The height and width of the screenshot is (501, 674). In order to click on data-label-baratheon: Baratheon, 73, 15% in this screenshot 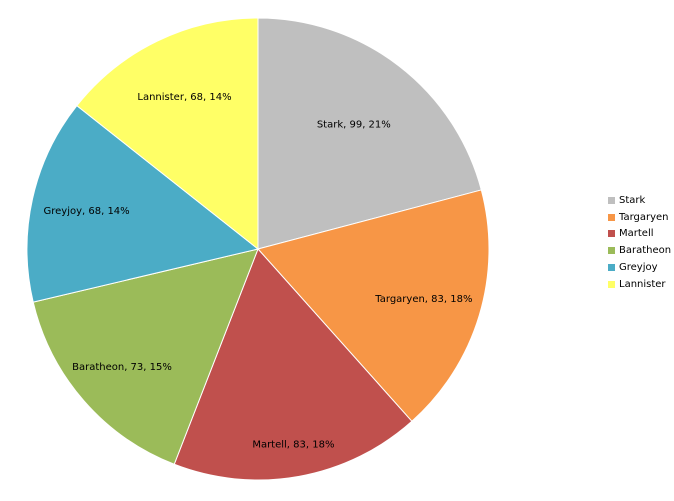, I will do `click(122, 367)`.